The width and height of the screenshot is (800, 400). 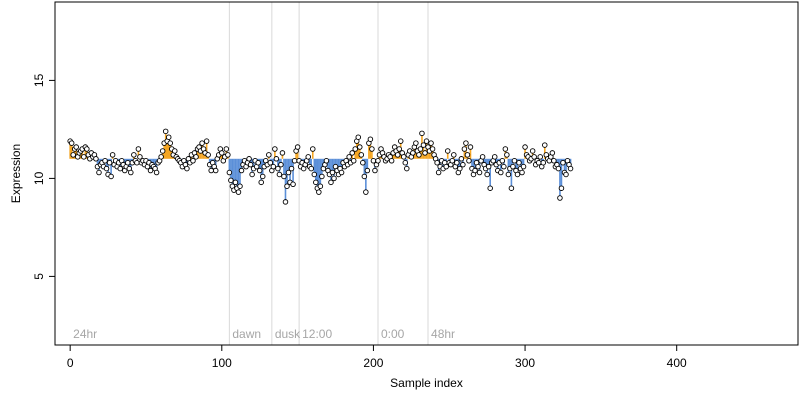 I want to click on annotation-label-2: dusk, so click(x=288, y=334).